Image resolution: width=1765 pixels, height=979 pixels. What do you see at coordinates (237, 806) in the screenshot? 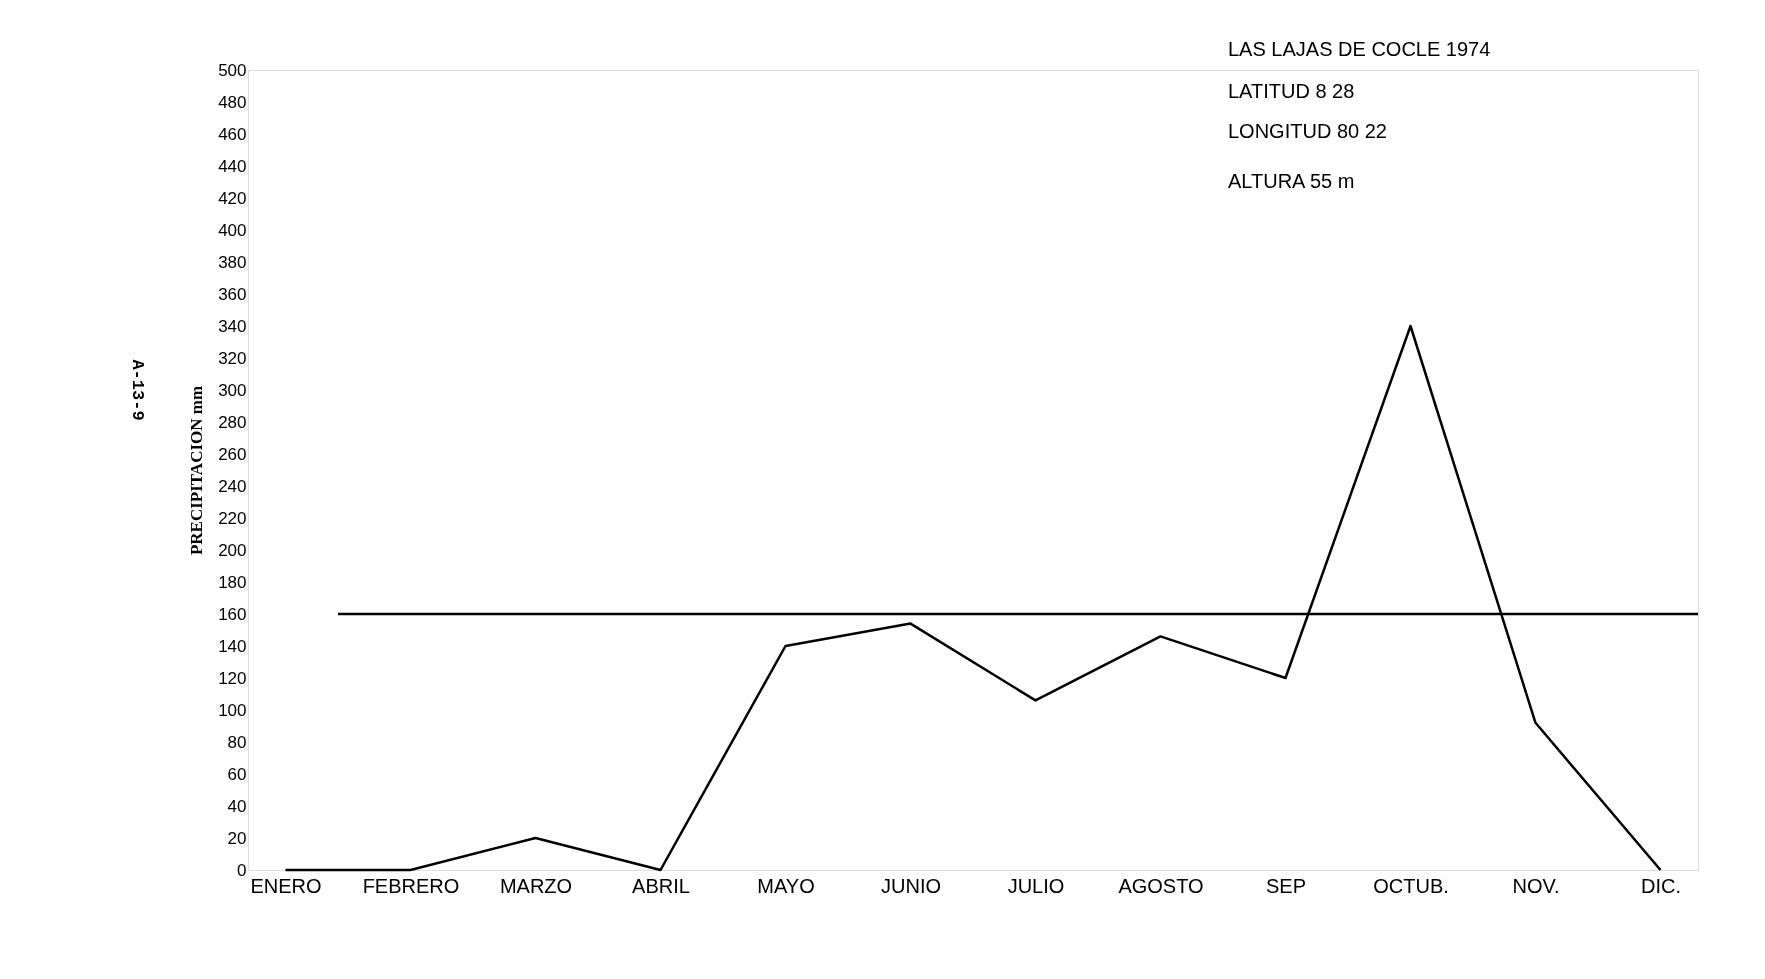
I see `y-tick-label: 40` at bounding box center [237, 806].